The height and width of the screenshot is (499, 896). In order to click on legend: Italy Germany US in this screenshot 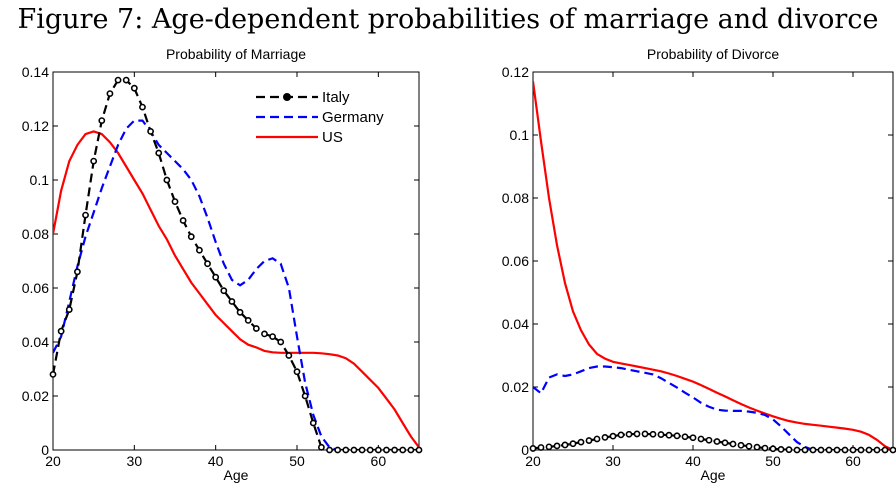, I will do `click(320, 117)`.